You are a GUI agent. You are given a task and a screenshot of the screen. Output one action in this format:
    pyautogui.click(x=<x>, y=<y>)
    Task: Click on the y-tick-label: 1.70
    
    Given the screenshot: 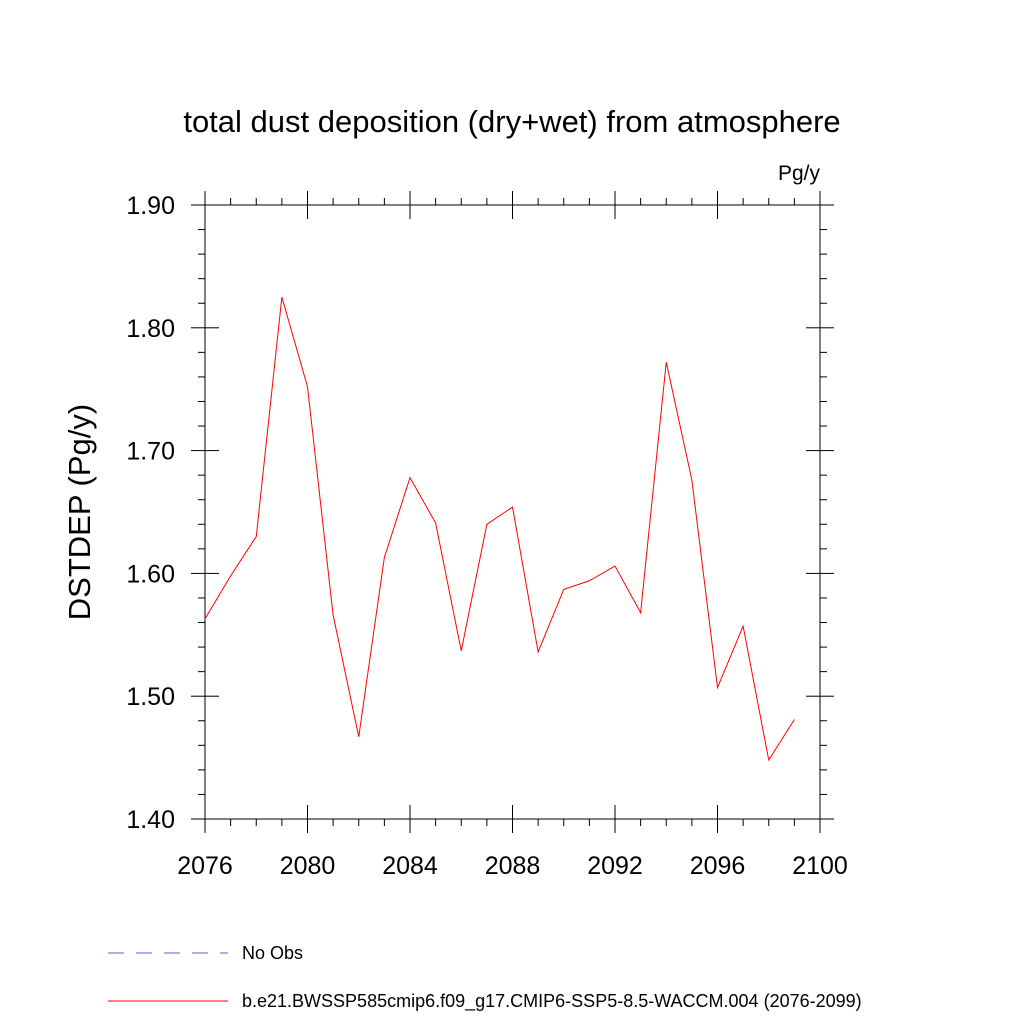 What is the action you would take?
    pyautogui.click(x=150, y=452)
    